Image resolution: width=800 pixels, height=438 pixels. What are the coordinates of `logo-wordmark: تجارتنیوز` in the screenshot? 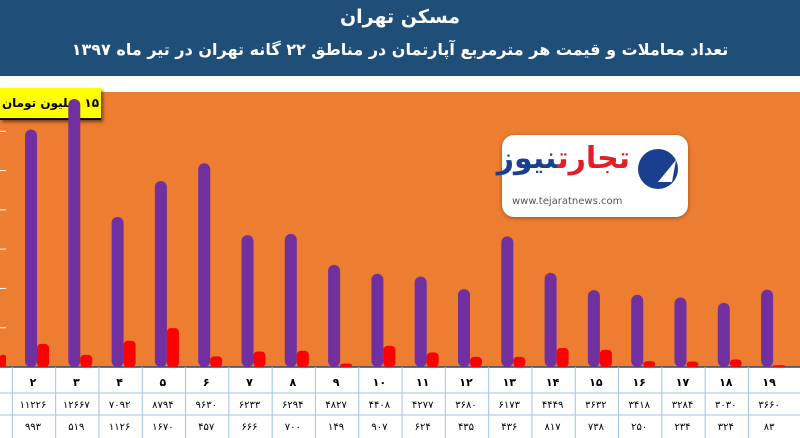 It's located at (563, 158).